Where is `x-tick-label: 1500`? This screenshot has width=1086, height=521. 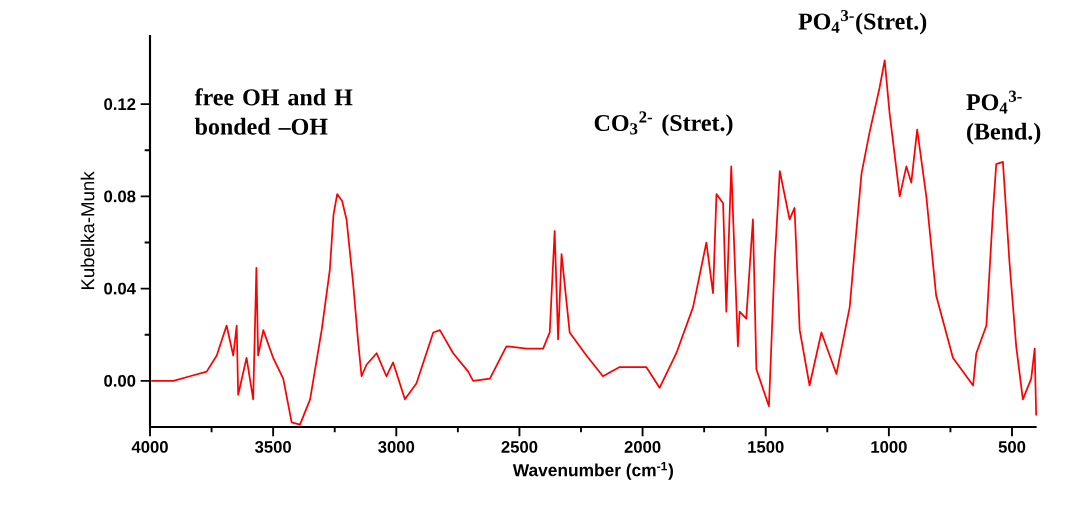 x-tick-label: 1500 is located at coordinates (766, 447).